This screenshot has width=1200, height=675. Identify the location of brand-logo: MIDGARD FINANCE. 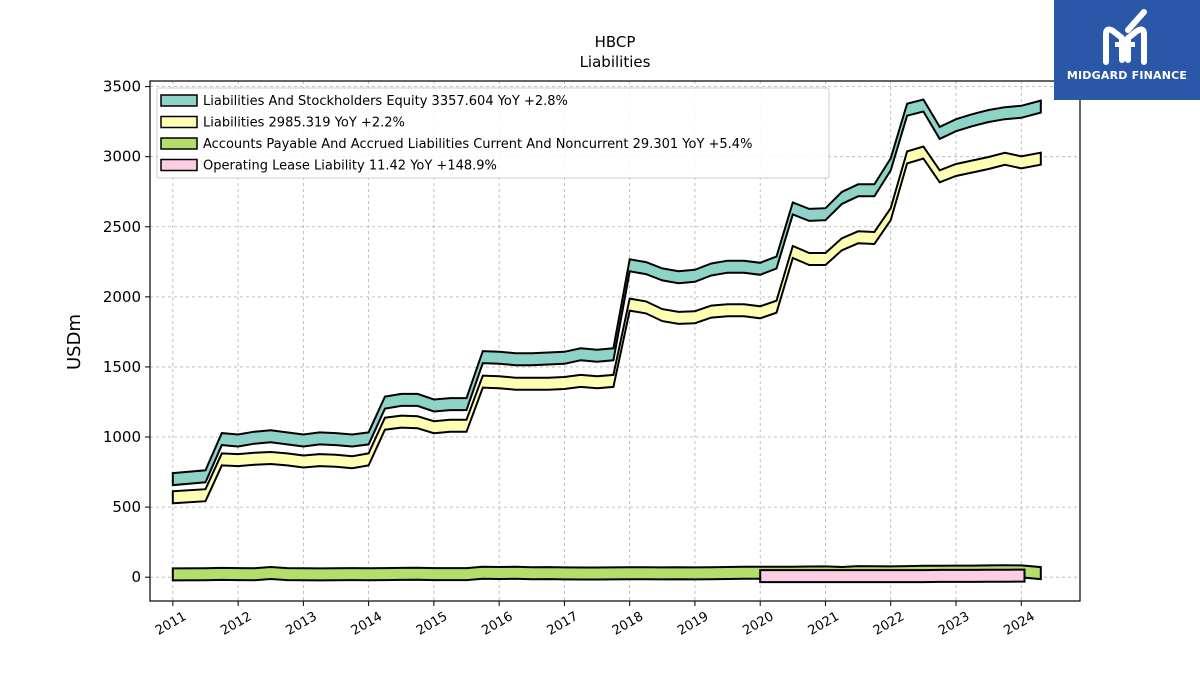
(1127, 50).